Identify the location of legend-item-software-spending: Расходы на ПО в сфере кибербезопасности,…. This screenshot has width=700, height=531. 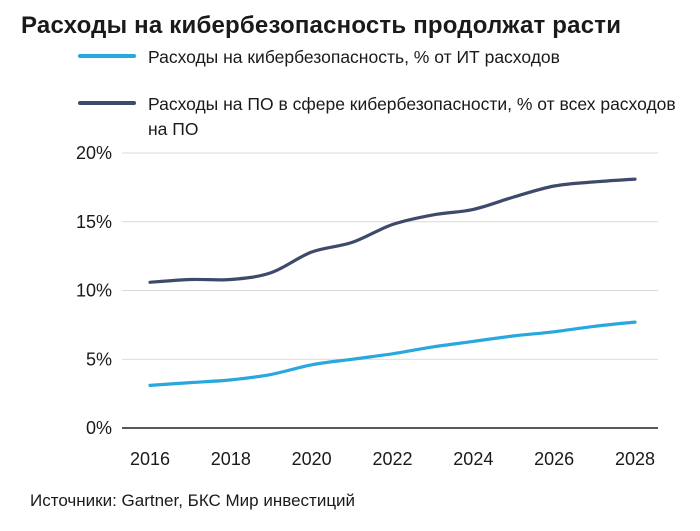
(378, 117).